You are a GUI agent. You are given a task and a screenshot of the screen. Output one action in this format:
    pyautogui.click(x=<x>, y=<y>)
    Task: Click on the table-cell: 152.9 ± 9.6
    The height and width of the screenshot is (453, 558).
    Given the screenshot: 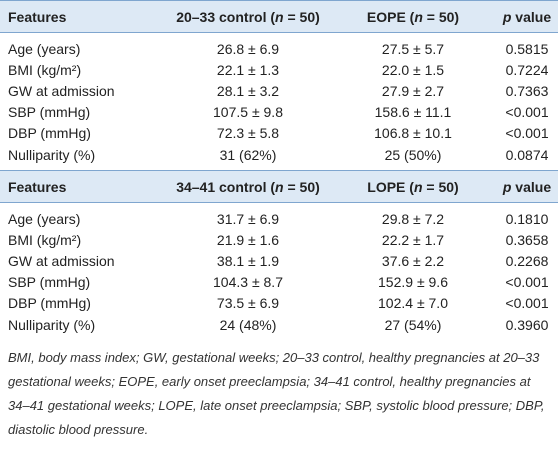 What is the action you would take?
    pyautogui.click(x=413, y=282)
    